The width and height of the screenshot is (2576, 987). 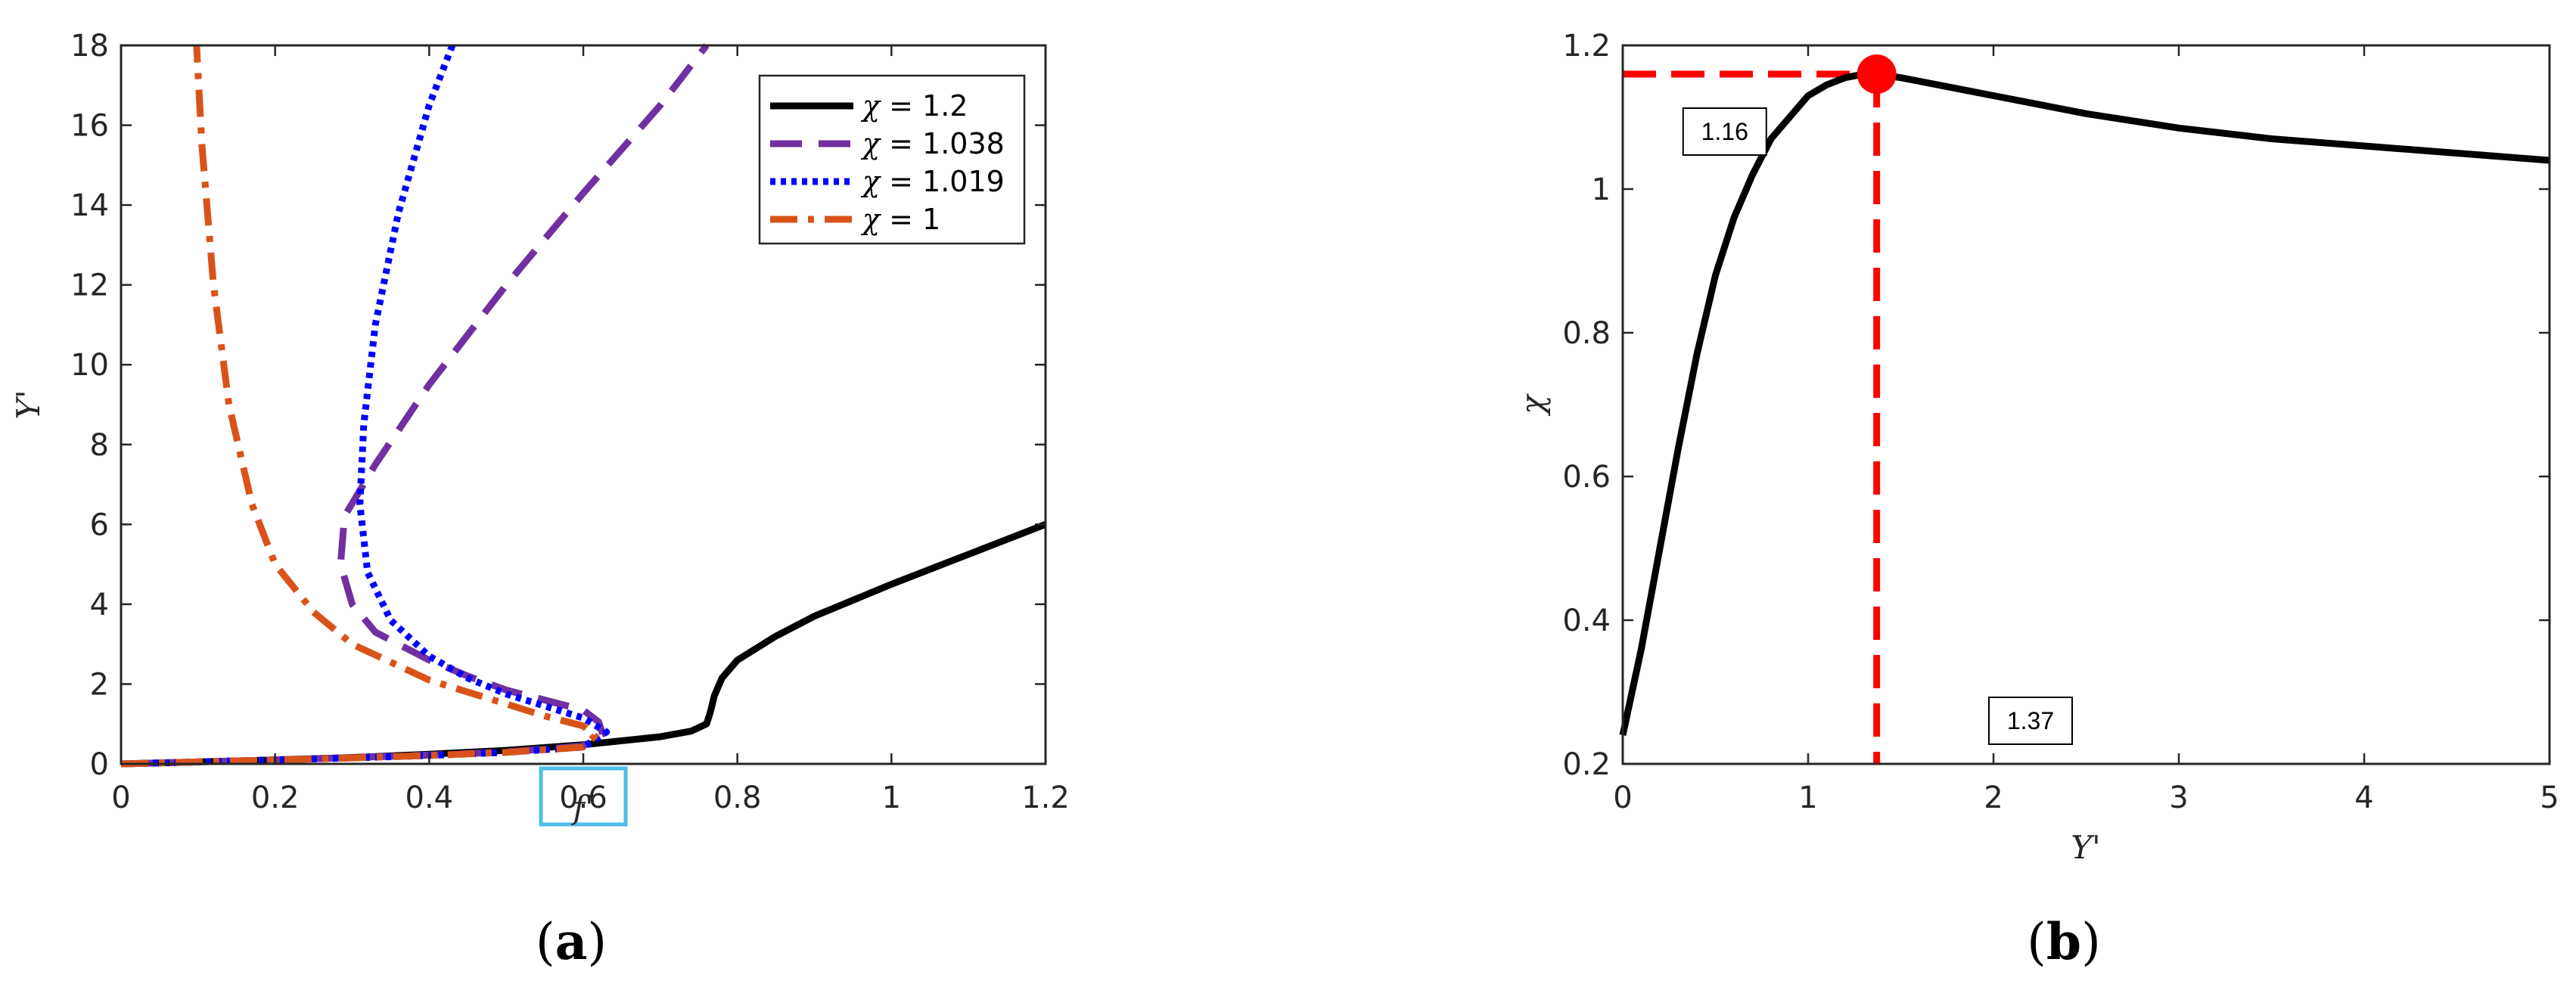 I want to click on panel-a-label: (a), so click(x=571, y=941).